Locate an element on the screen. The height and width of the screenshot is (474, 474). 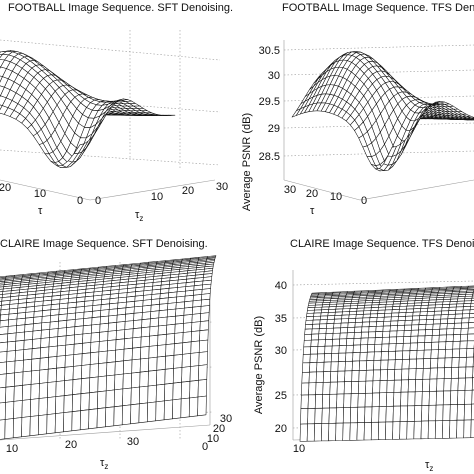
axis-line is located at coordinates (416, 190).